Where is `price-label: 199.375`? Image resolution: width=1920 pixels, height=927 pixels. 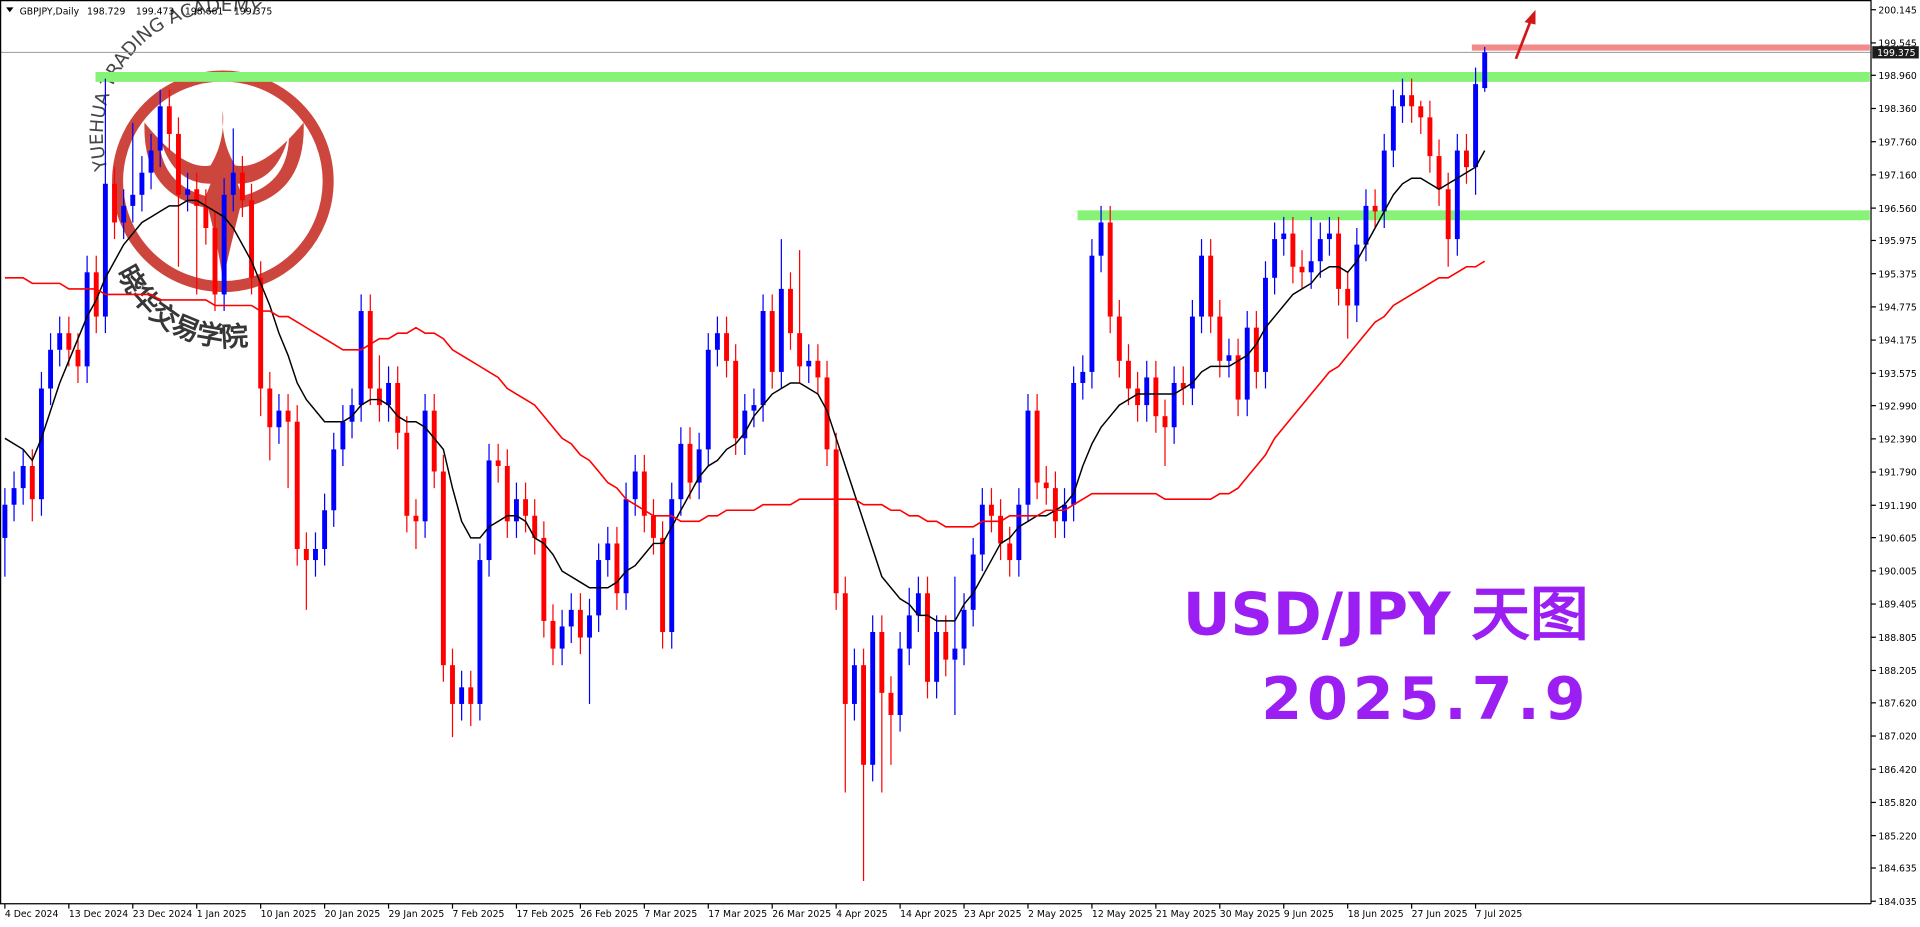 price-label: 199.375 is located at coordinates (1896, 53).